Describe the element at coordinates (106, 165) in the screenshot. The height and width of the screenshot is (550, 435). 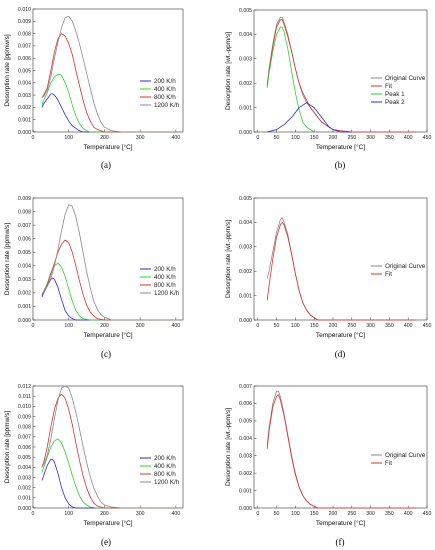
I see `panel-label: (a)` at that location.